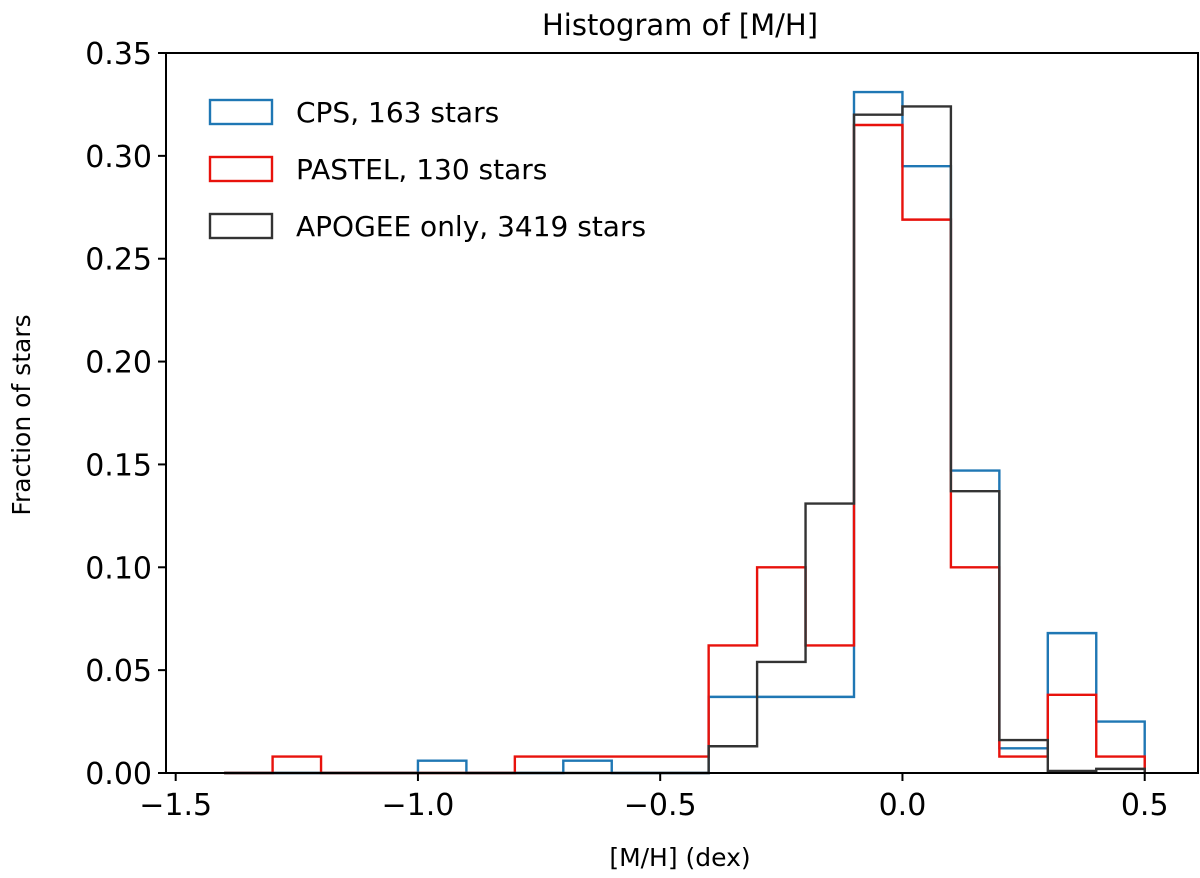 This screenshot has width=1200, height=878. I want to click on x-tick-label: −1.5, so click(175, 805).